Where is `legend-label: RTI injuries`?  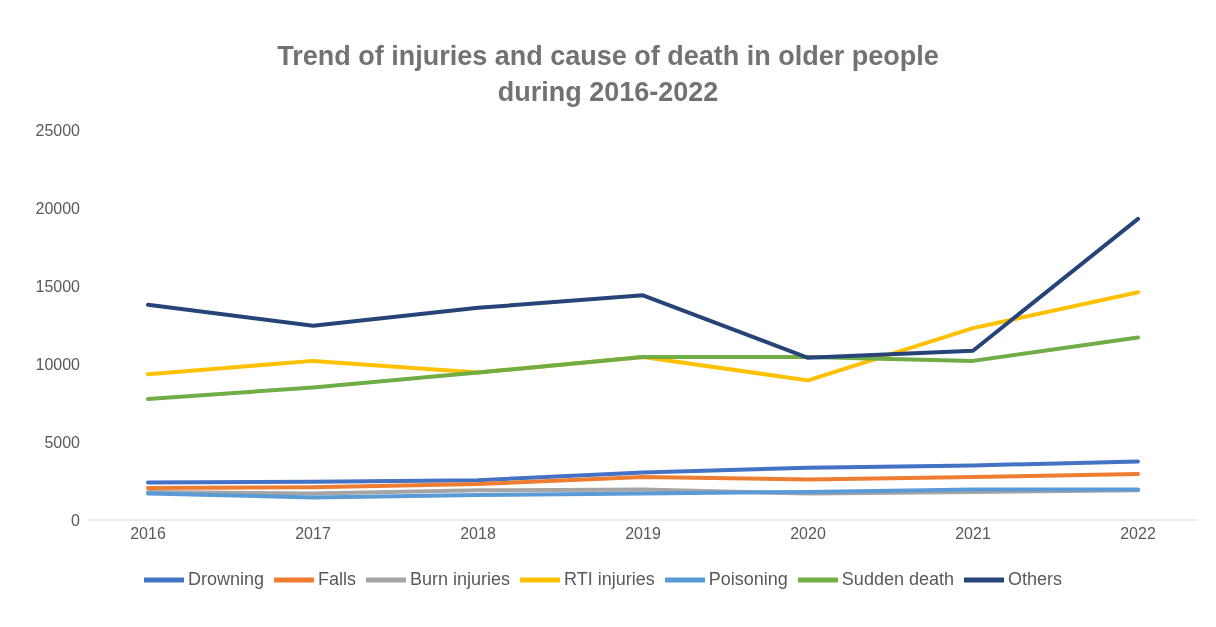
legend-label: RTI injuries is located at coordinates (609, 578).